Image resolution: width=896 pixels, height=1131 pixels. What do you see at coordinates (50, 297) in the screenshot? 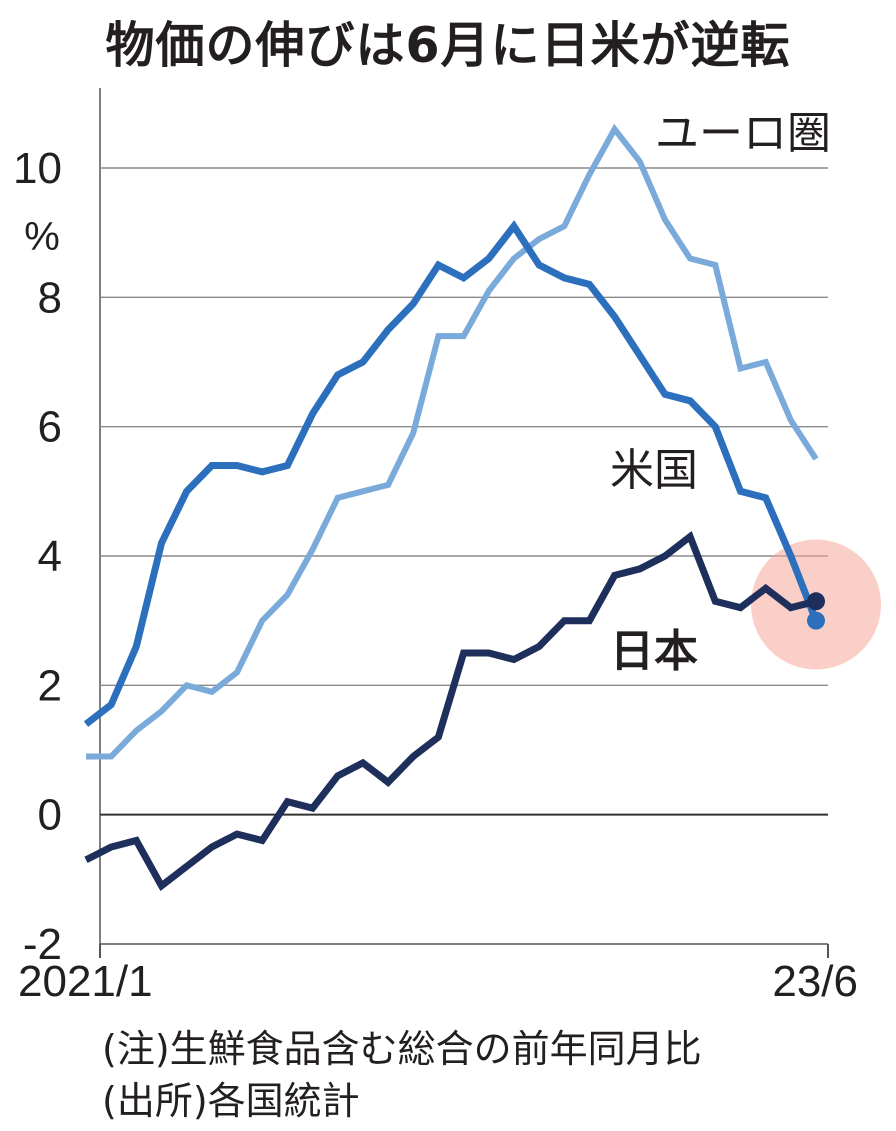
I see `y-tick-label: 8` at bounding box center [50, 297].